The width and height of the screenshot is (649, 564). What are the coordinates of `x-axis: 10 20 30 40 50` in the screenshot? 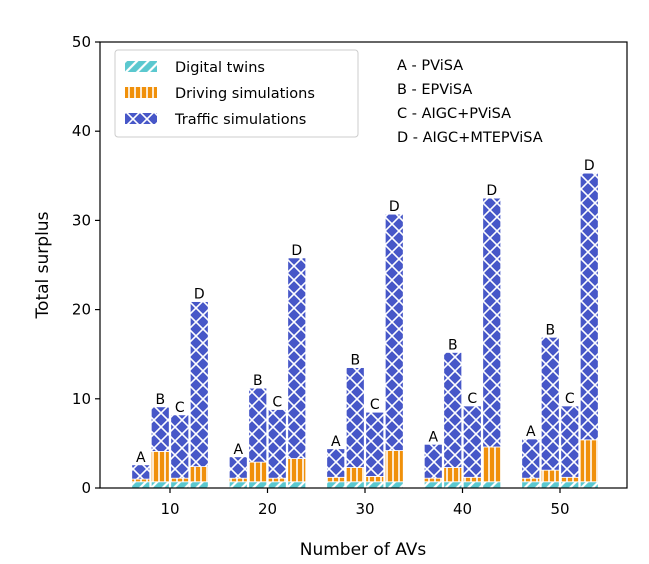 It's located at (365, 503).